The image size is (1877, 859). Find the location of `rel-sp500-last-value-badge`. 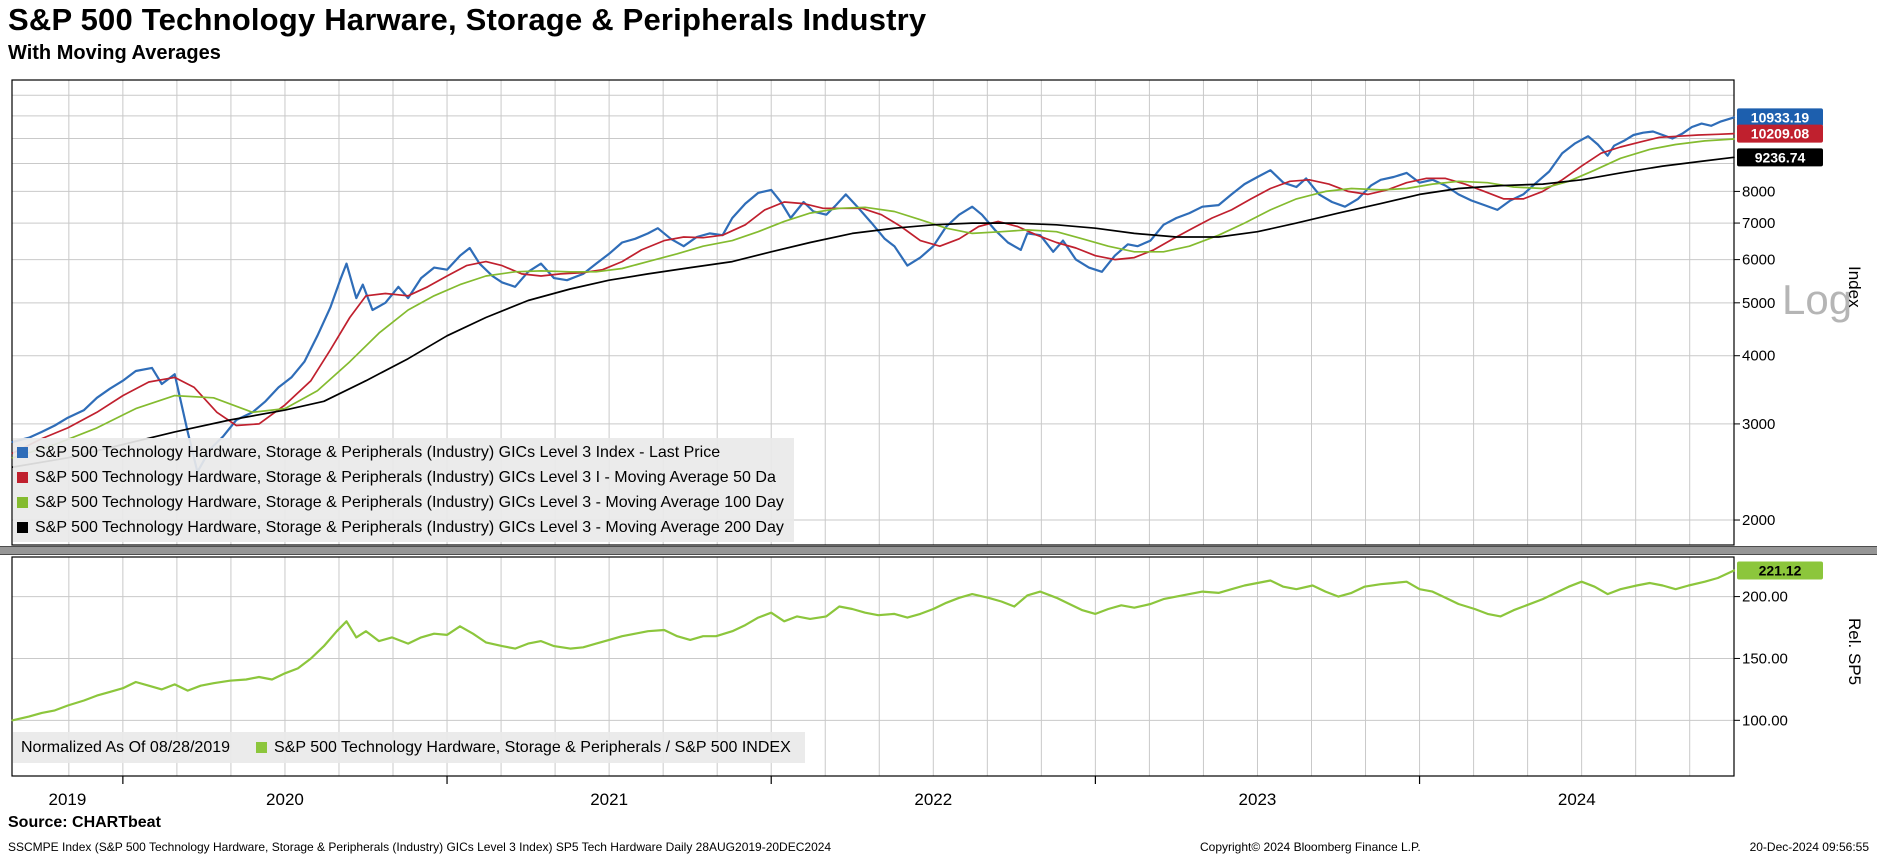

rel-sp500-last-value-badge is located at coordinates (1780, 570).